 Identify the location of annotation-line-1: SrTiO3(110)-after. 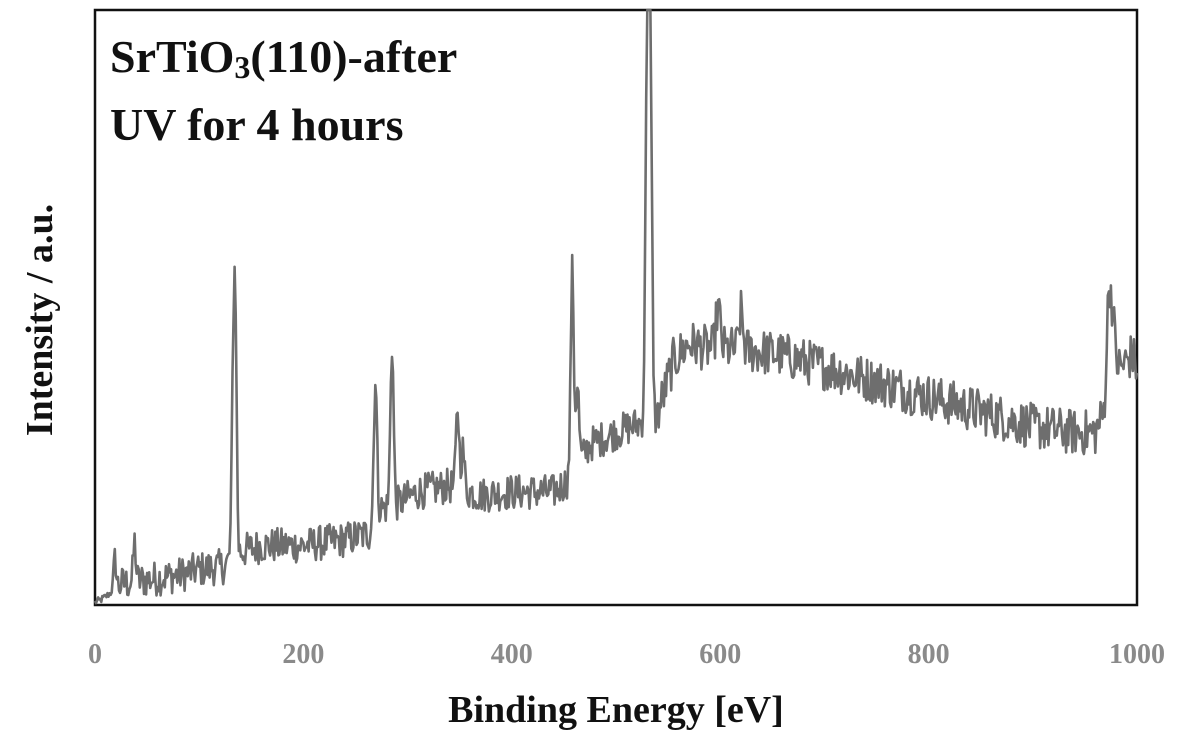
(283, 58).